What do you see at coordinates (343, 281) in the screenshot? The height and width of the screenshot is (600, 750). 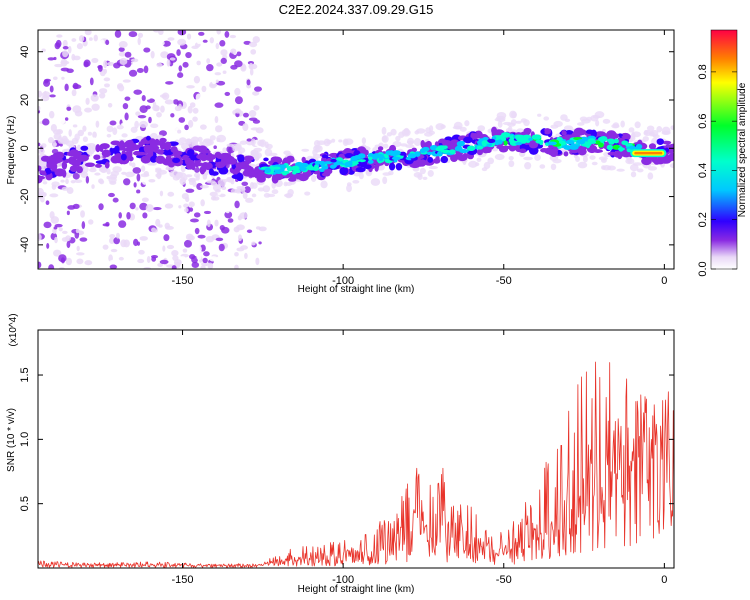 I see `spectrogram-xtick-label: -100` at bounding box center [343, 281].